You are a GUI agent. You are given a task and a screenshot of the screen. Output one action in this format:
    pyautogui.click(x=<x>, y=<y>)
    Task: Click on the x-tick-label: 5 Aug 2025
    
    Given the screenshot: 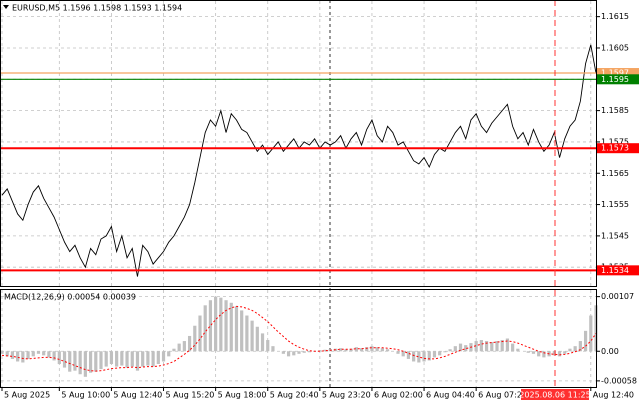 What is the action you would take?
    pyautogui.click(x=27, y=395)
    